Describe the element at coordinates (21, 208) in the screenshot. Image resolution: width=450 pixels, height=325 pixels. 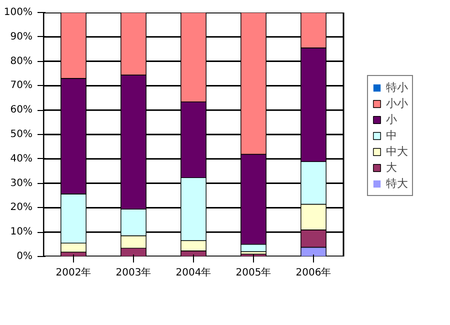
I see `y-tick-label: 20%` at that location.